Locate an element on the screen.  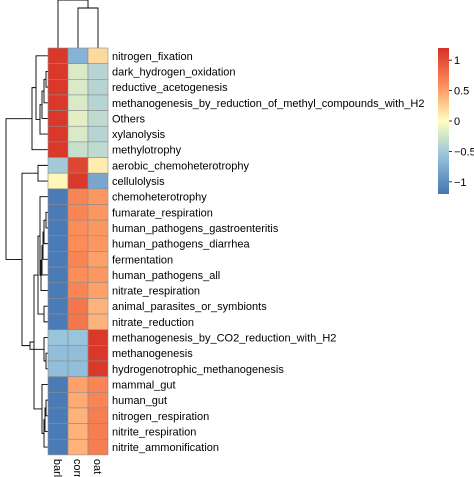
row-label: cellulolysis is located at coordinates (138, 182).